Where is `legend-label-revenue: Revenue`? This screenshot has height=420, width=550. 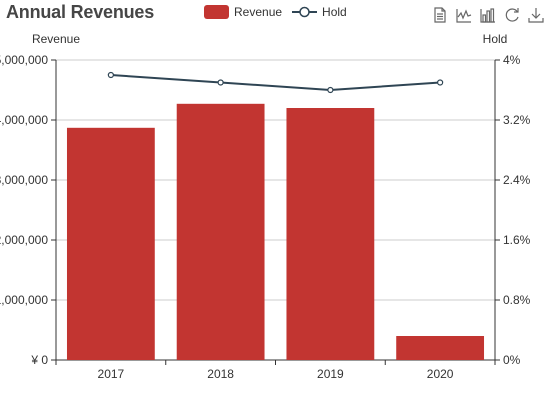
legend-label-revenue: Revenue is located at coordinates (258, 12).